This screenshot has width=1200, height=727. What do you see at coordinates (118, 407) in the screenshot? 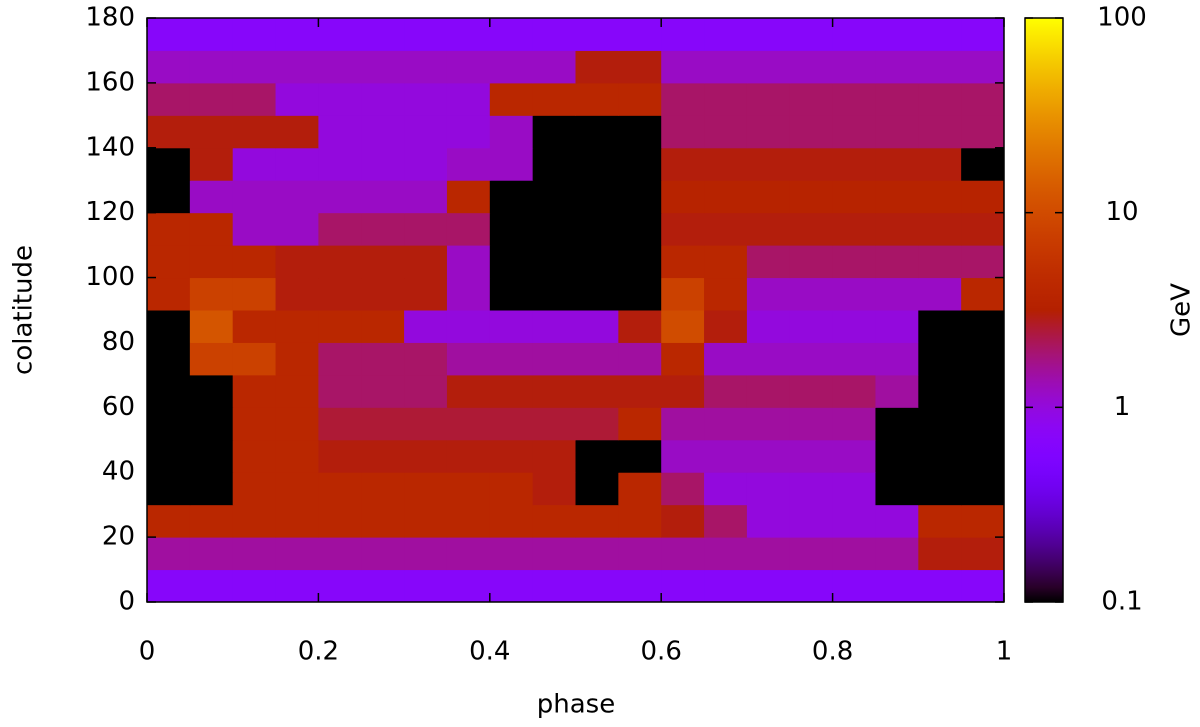
I see `y-tick-label: 60` at bounding box center [118, 407].